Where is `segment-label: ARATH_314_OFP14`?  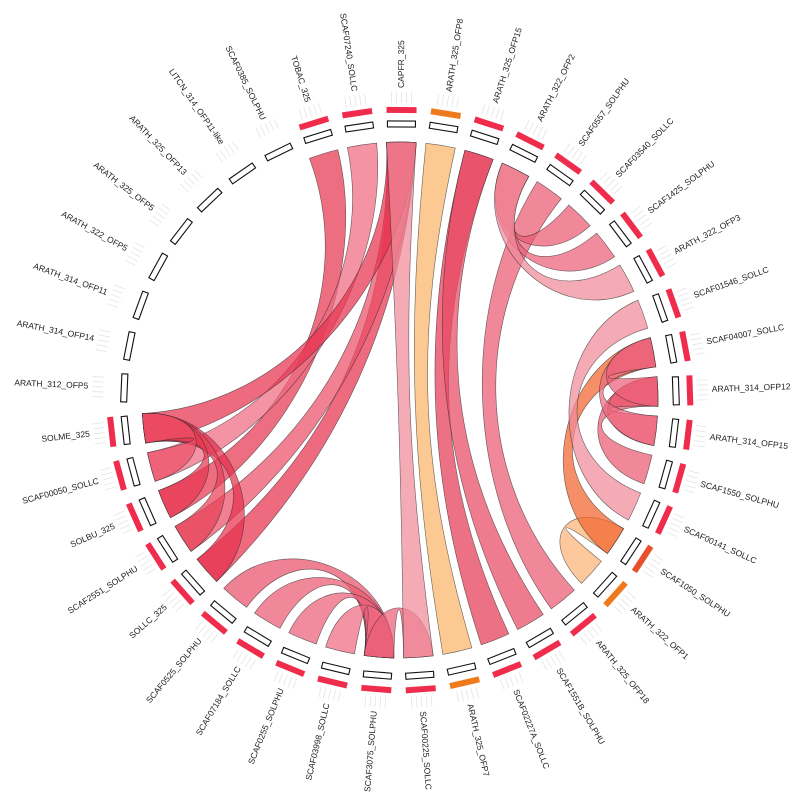 segment-label: ARATH_314_OFP14 is located at coordinates (55, 330).